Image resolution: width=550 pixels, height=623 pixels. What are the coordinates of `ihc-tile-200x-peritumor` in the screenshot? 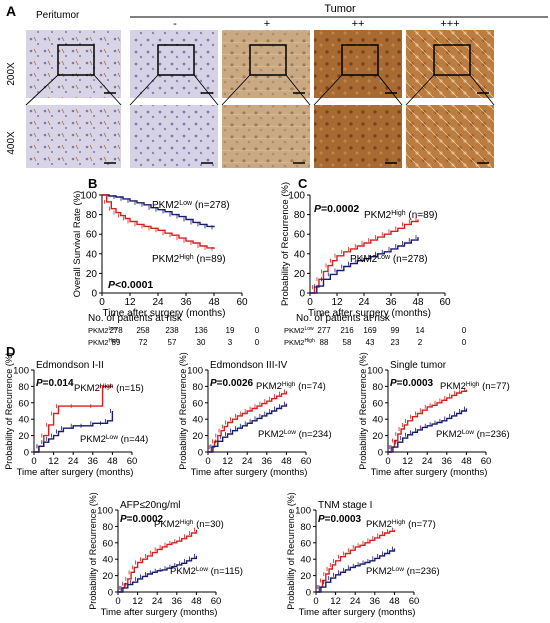 It's located at (73, 64).